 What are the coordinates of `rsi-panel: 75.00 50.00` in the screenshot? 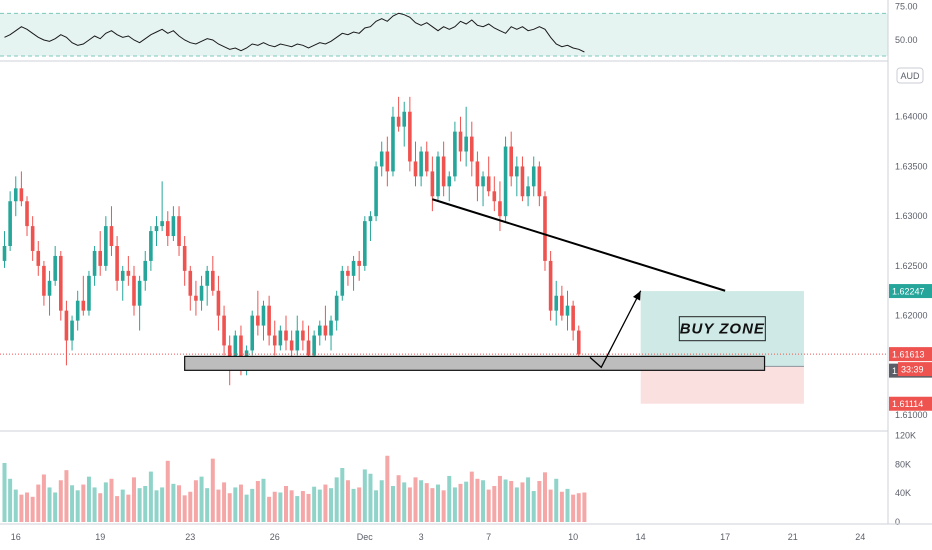 It's located at (459, 29).